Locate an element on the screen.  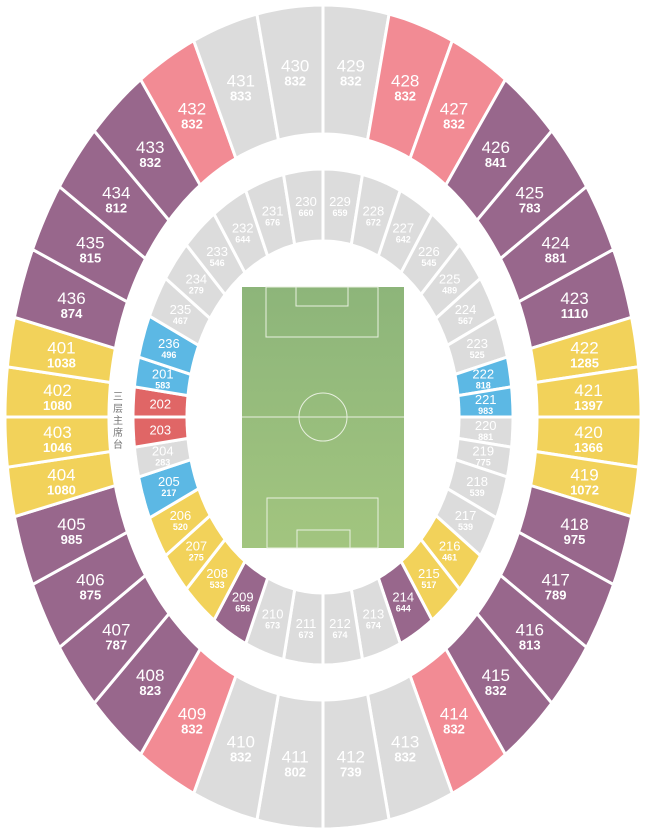
section-capacity: 874 is located at coordinates (72, 313).